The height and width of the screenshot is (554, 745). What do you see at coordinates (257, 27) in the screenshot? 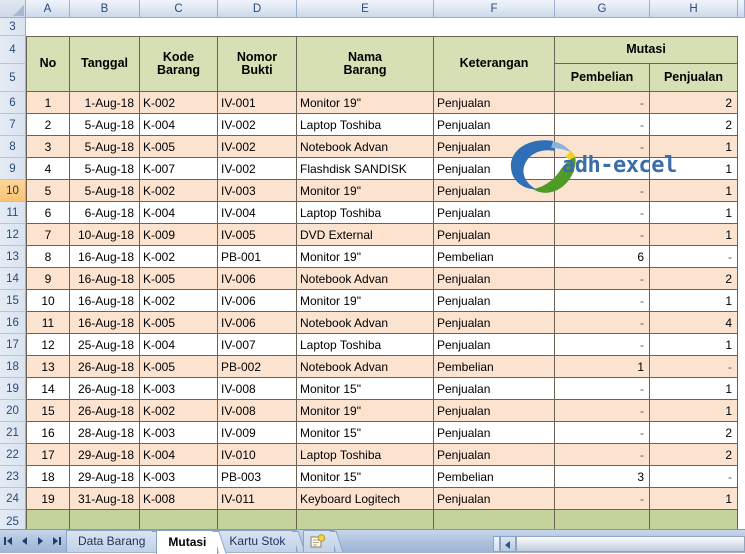
I see `cell-d3` at bounding box center [257, 27].